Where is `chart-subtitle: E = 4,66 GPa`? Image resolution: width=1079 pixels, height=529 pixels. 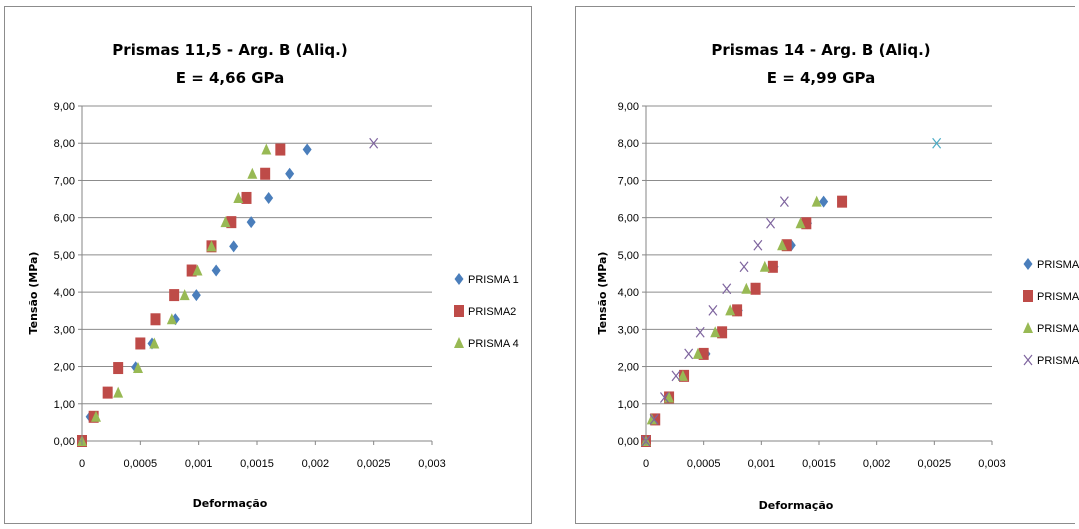 chart-subtitle: E = 4,66 GPa is located at coordinates (230, 78).